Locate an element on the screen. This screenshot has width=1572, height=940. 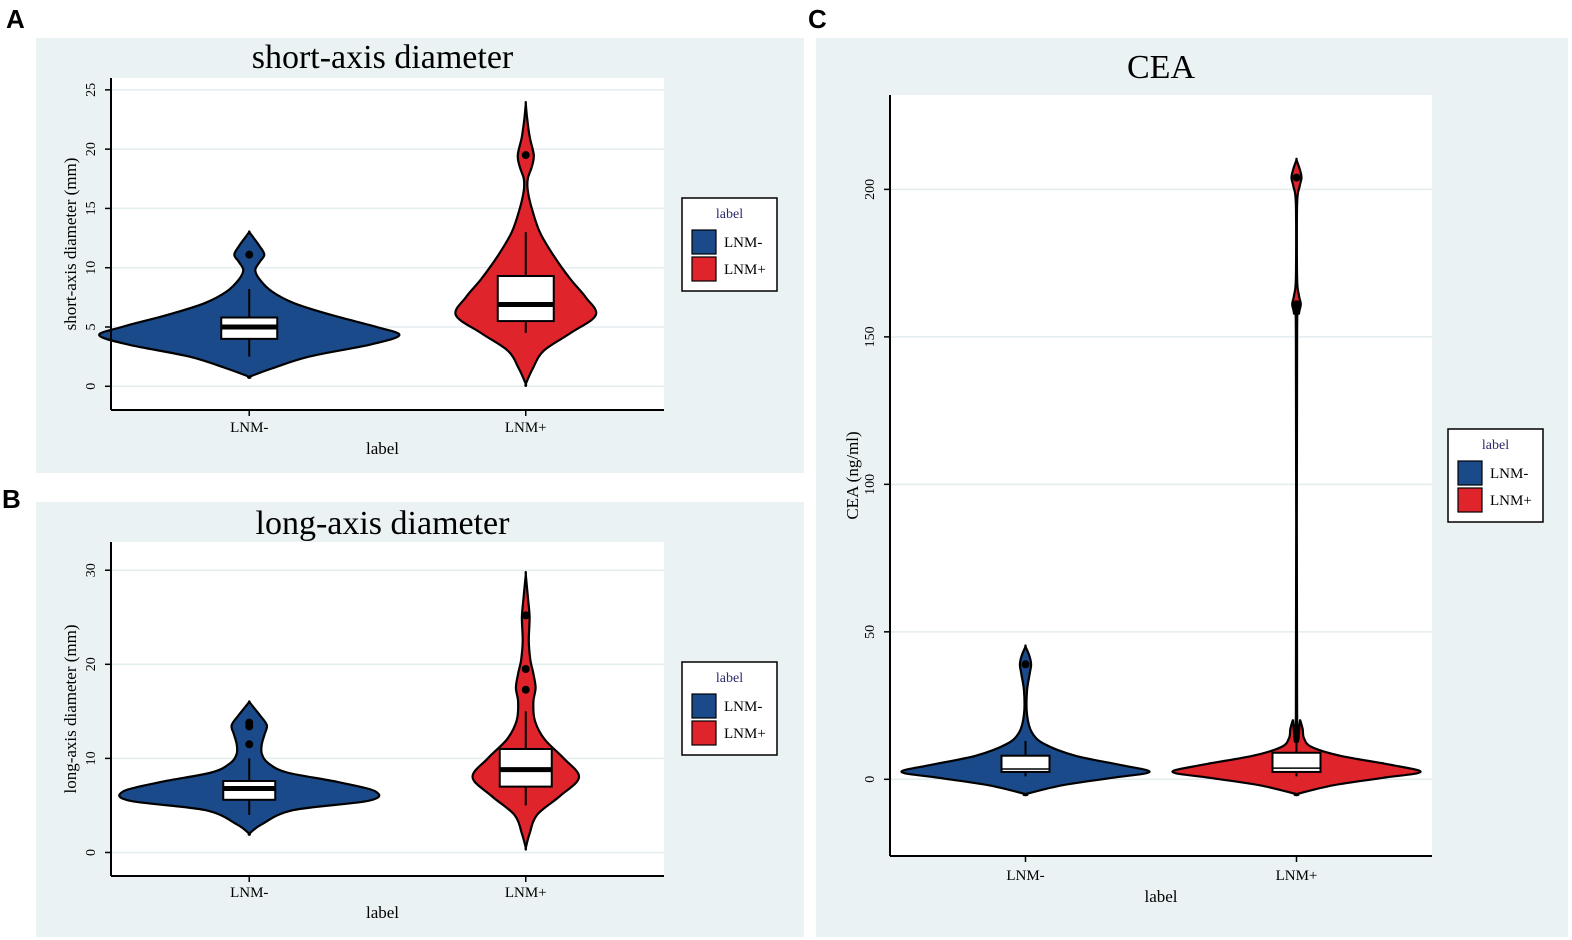
y-tick-label: 150 is located at coordinates (870, 336).